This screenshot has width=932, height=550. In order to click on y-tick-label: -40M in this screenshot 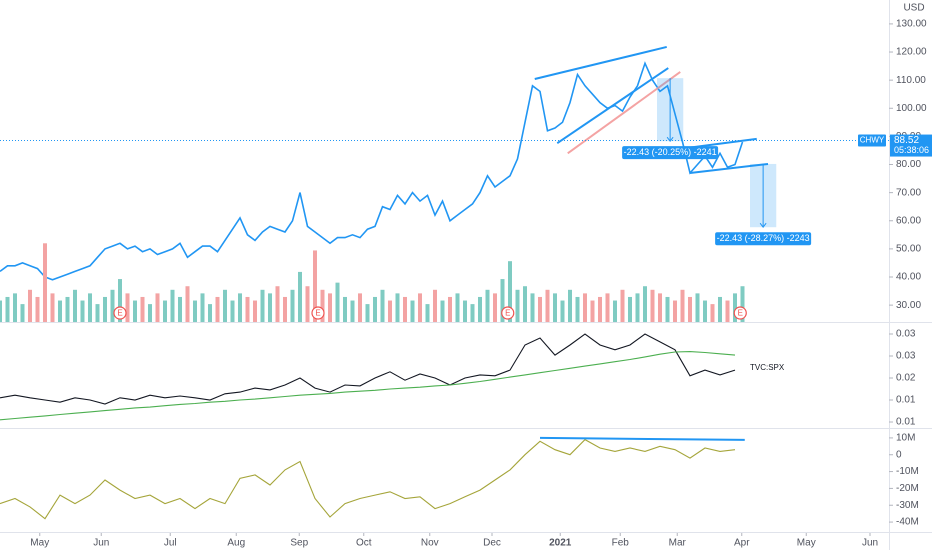, I will do `click(907, 522)`.